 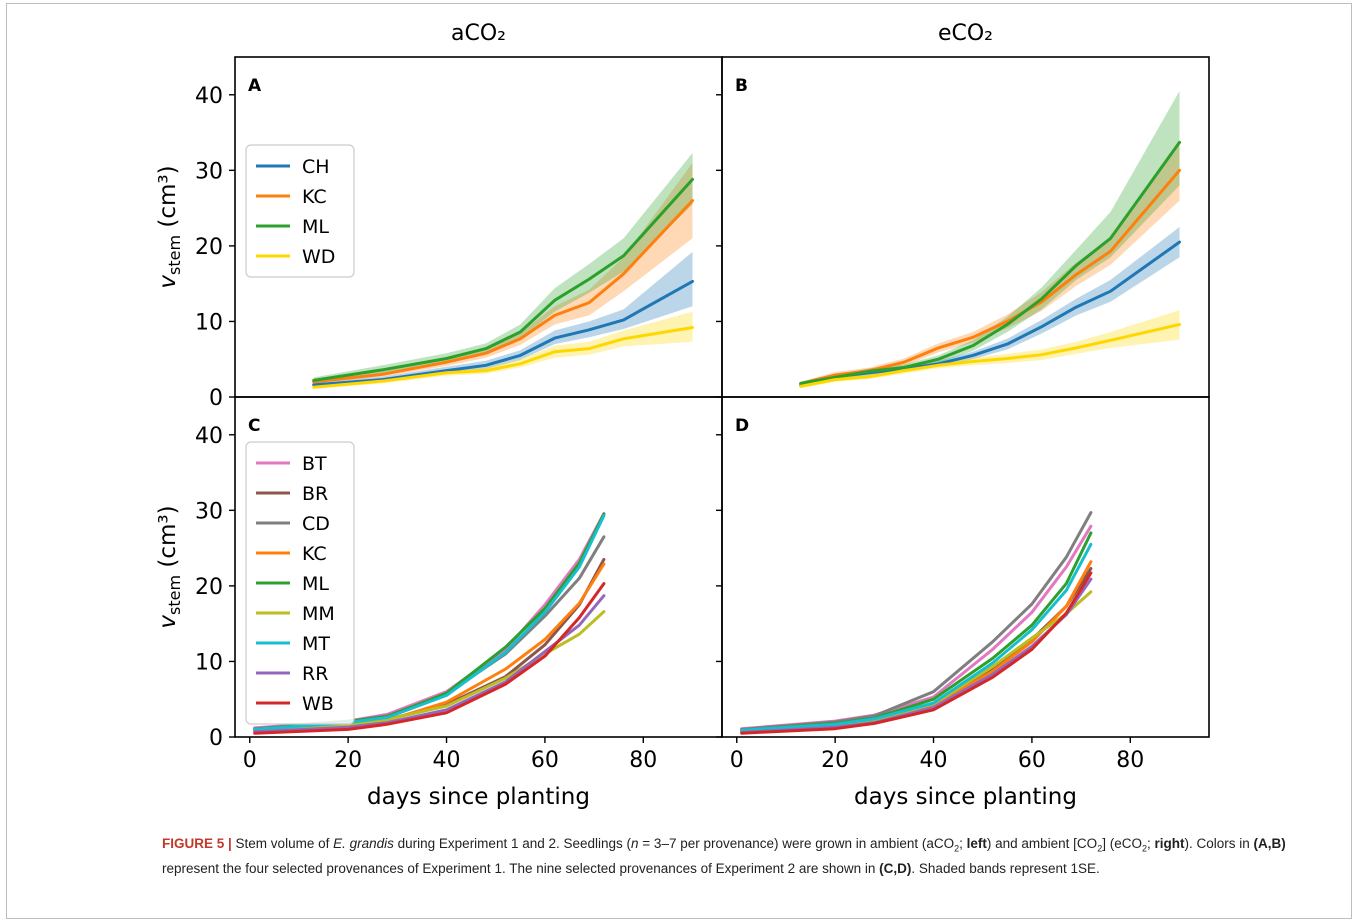 What do you see at coordinates (318, 614) in the screenshot?
I see `legend-label-mm: MM` at bounding box center [318, 614].